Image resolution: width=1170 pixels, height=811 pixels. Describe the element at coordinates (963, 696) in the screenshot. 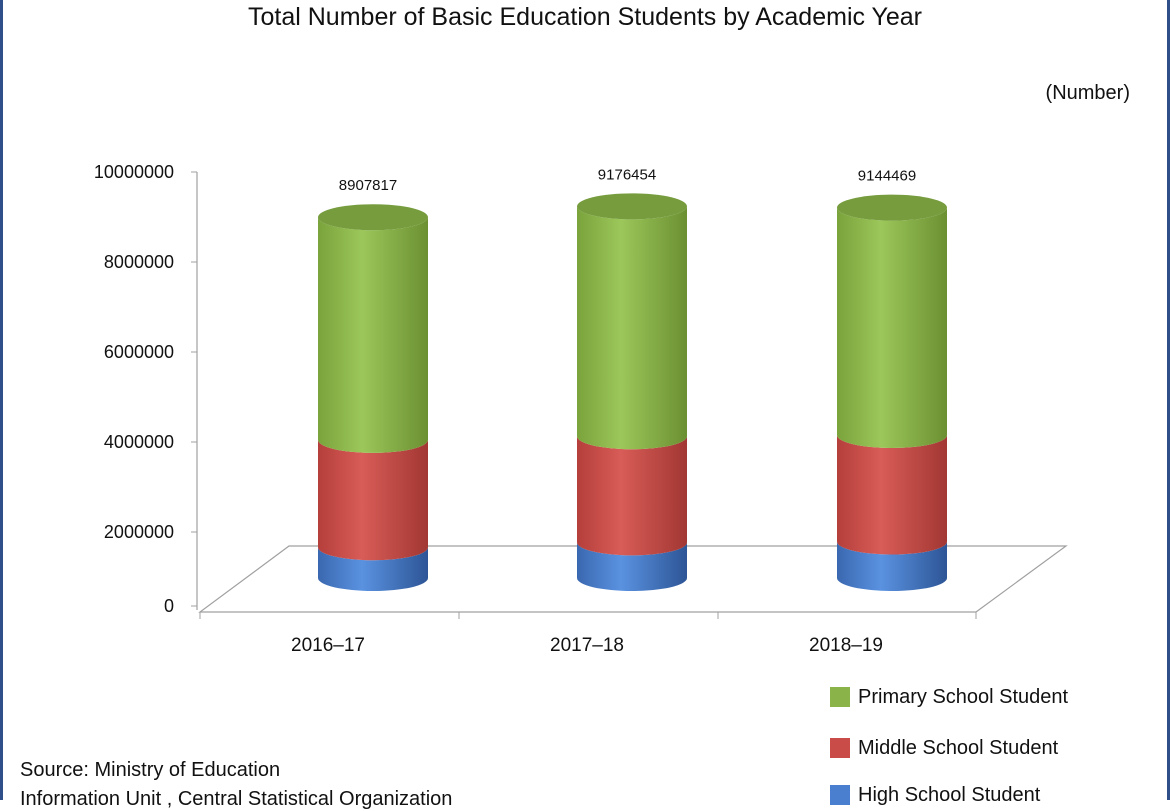

I see `legend-label-primary: Primary School Student` at that location.